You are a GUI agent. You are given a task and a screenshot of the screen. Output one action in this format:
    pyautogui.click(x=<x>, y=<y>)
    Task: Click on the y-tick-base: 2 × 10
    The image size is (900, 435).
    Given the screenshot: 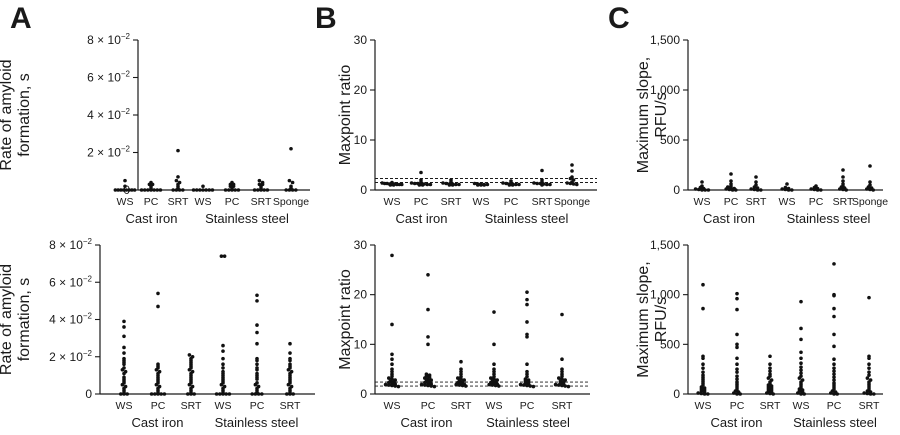 What is the action you would take?
    pyautogui.click(x=104, y=153)
    